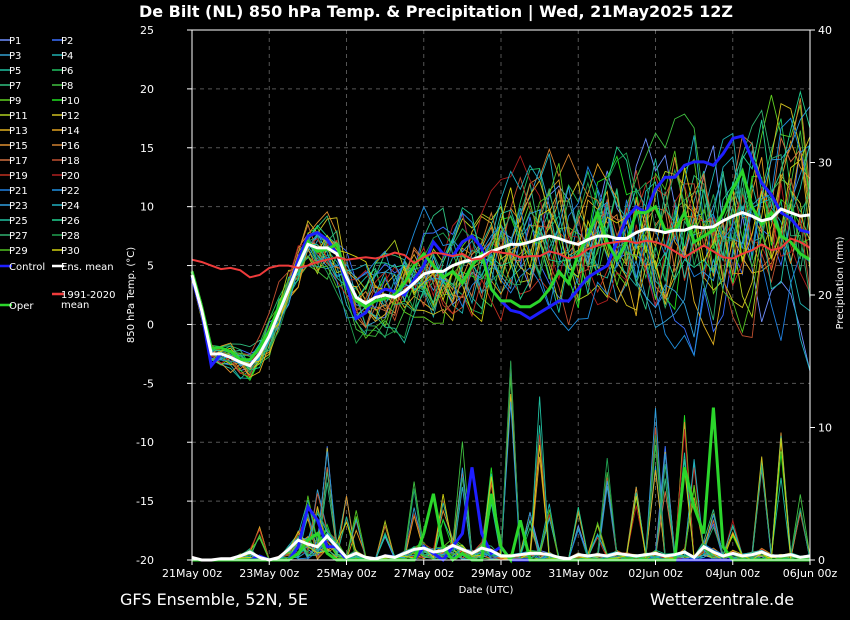 The width and height of the screenshot is (850, 620). Describe the element at coordinates (147, 148) in the screenshot. I see `y-tick-label: 15` at that location.